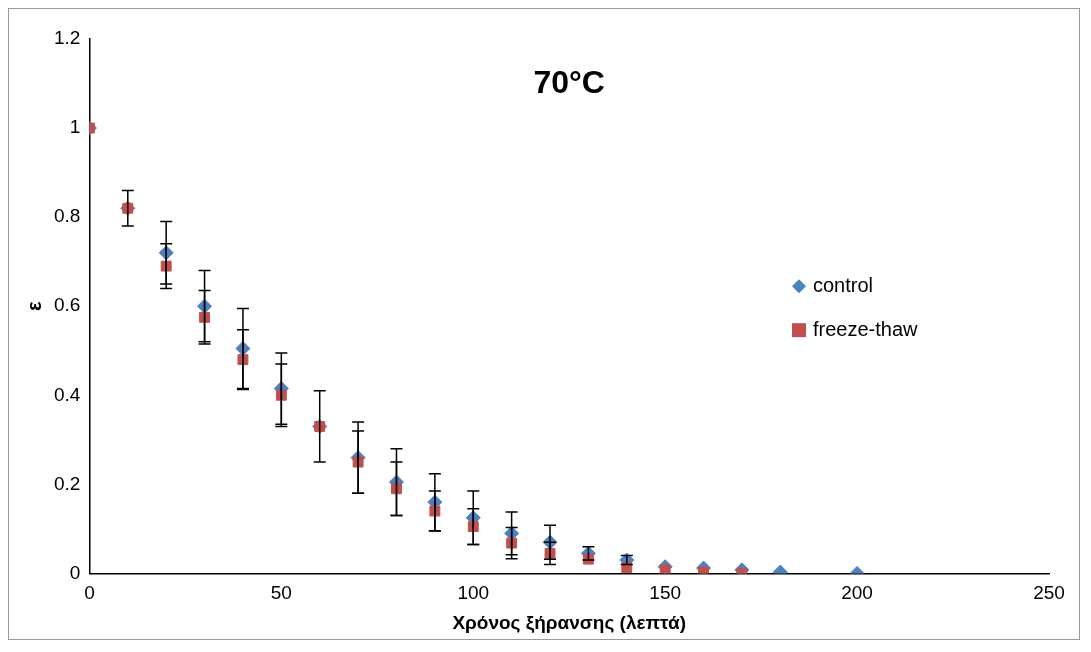 The image size is (1091, 652). Describe the element at coordinates (67, 394) in the screenshot. I see `y-tick-label: 0.4` at that location.